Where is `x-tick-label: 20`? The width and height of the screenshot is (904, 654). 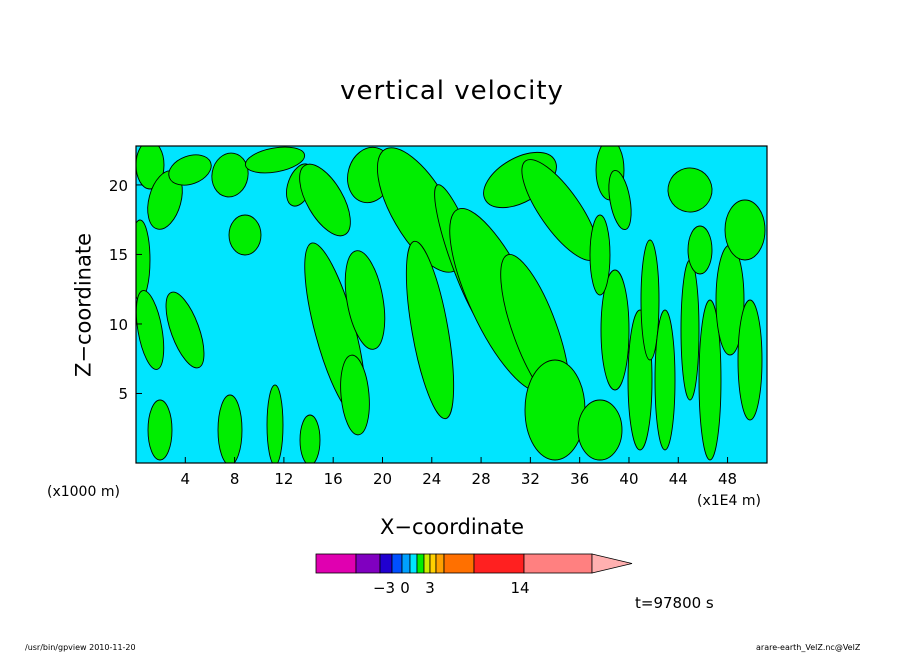 x-tick-label: 20 is located at coordinates (382, 479).